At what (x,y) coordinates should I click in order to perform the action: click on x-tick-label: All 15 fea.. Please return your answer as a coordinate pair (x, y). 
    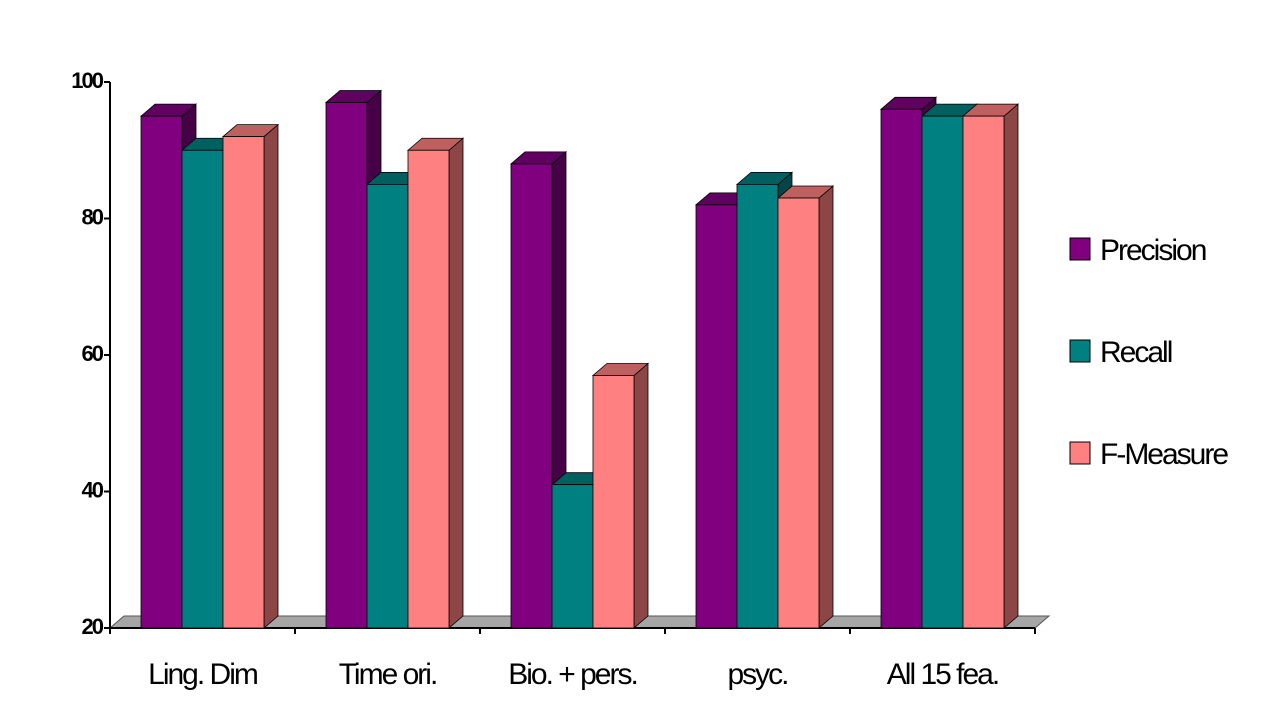
    Looking at the image, I should click on (942, 674).